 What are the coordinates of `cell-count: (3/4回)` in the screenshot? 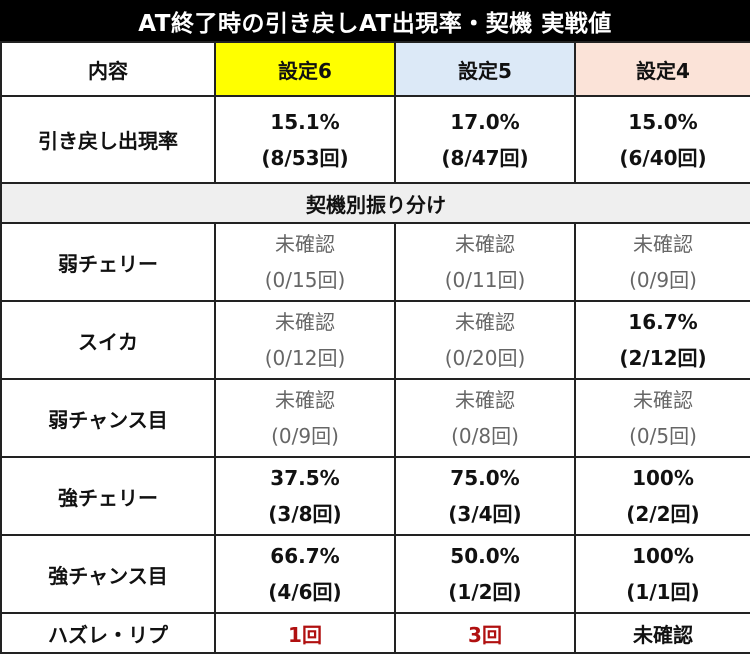 It's located at (485, 514).